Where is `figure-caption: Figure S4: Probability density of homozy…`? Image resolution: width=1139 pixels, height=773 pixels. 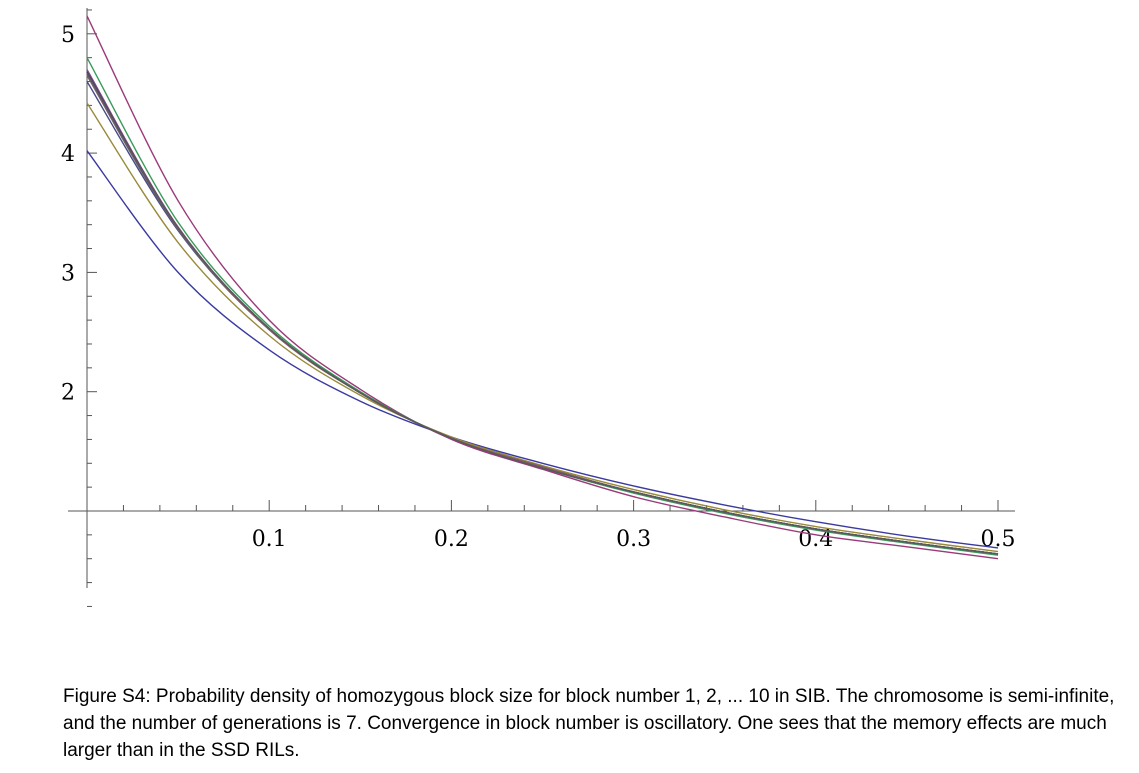
figure-caption: Figure S4: Probability density of homozy… is located at coordinates (589, 723).